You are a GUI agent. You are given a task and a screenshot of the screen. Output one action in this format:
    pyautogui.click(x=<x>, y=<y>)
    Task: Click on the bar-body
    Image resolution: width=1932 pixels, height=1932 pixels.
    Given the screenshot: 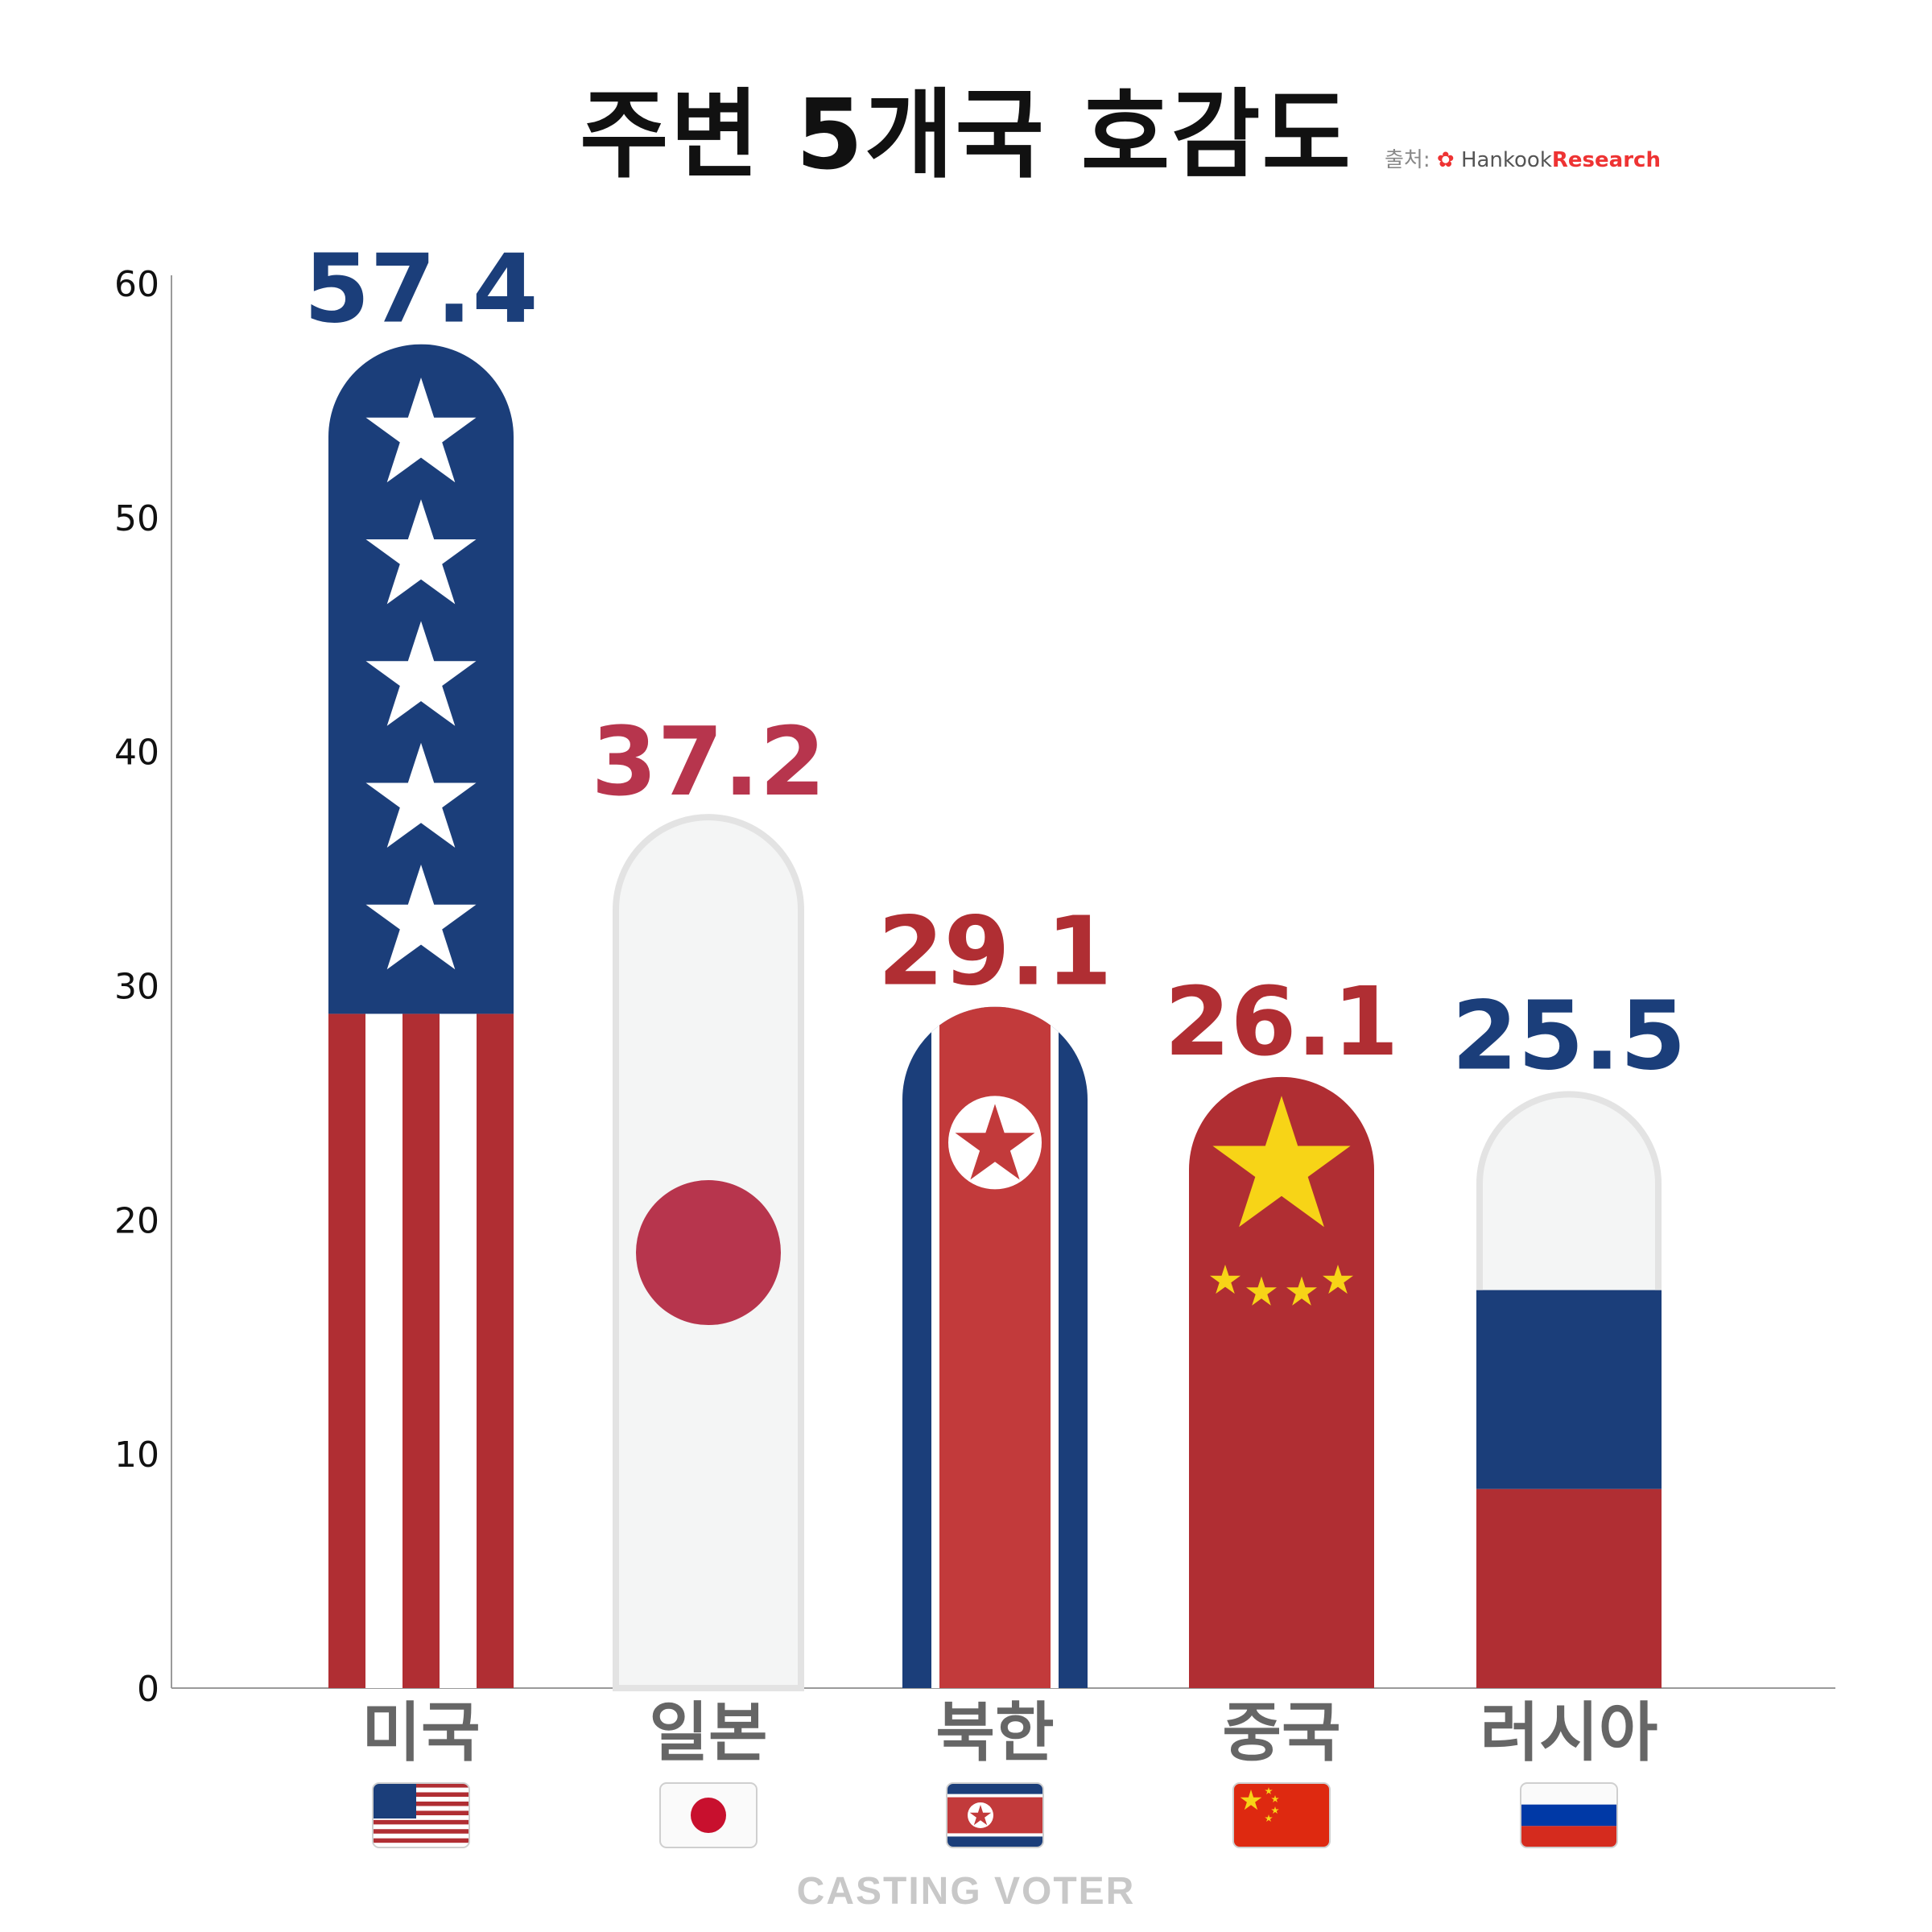 What is the action you would take?
    pyautogui.click(x=1281, y=1382)
    